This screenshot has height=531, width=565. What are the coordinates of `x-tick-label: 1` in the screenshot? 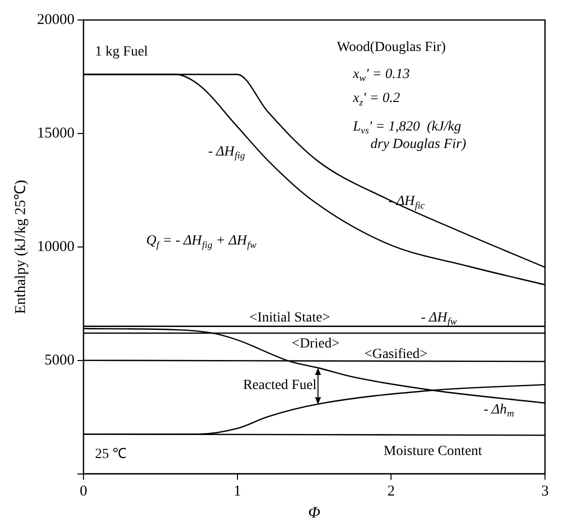 It's located at (238, 492).